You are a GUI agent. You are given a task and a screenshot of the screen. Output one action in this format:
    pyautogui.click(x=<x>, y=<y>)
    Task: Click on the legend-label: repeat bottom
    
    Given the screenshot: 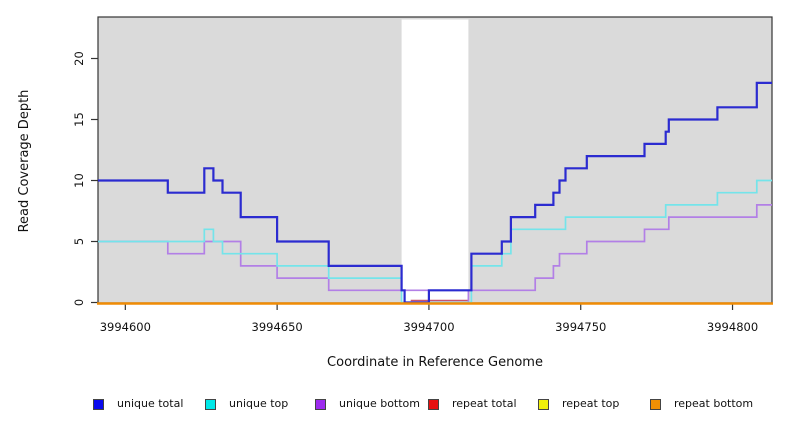 What is the action you would take?
    pyautogui.click(x=714, y=403)
    